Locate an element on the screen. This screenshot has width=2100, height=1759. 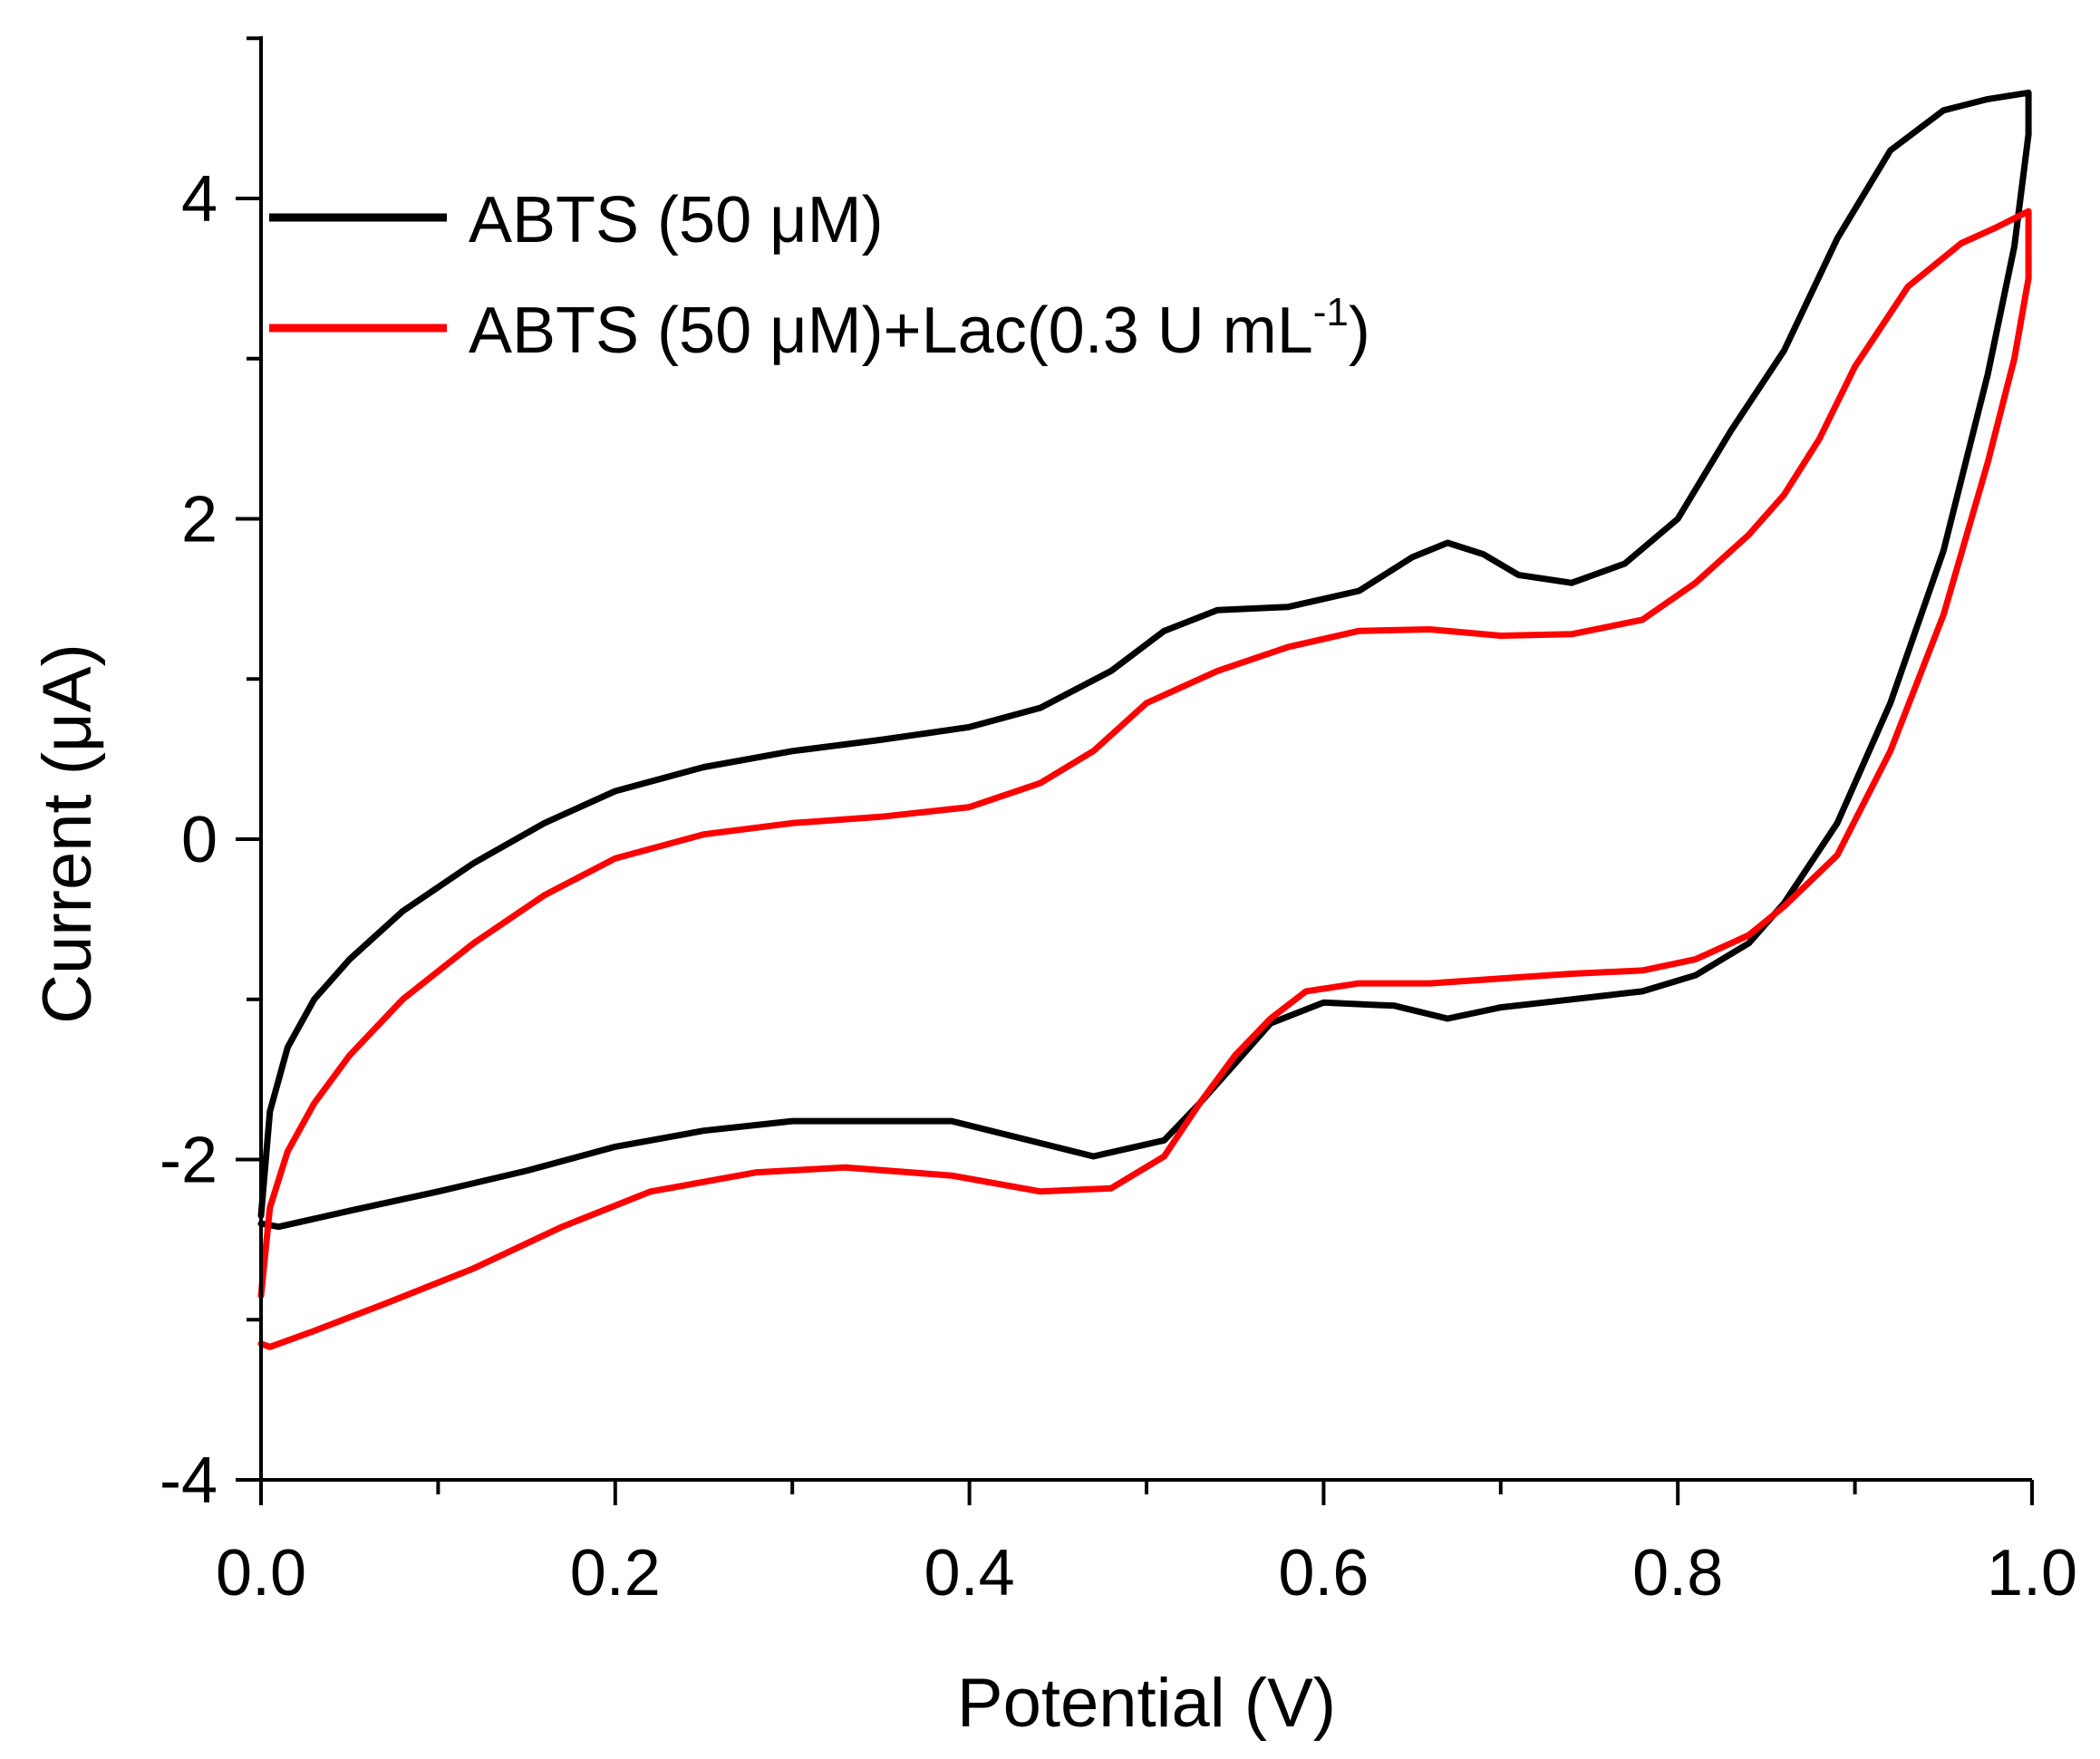
legend-label-abts: ABTS (50 μM) is located at coordinates (676, 220).